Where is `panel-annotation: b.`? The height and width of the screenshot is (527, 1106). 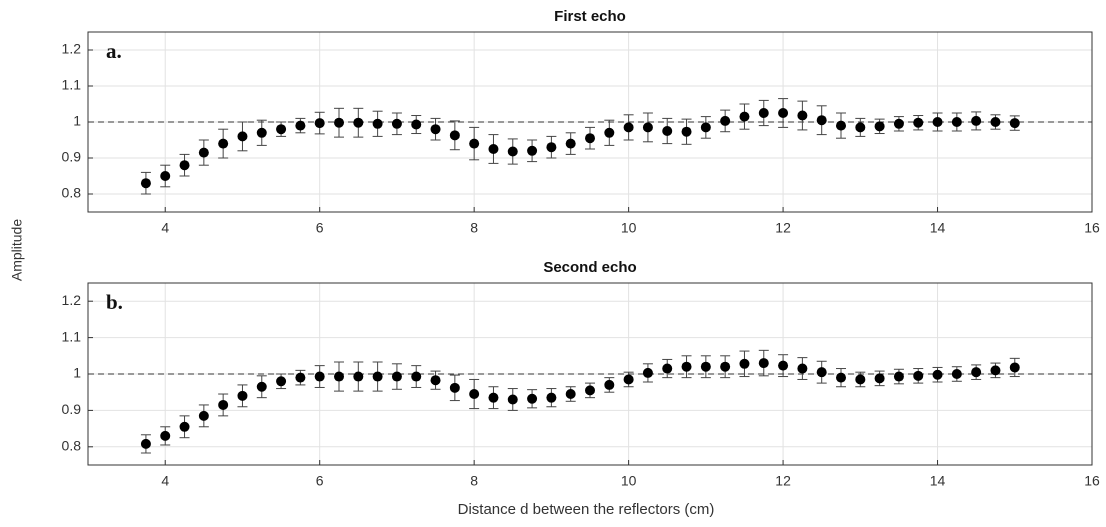 panel-annotation: b. is located at coordinates (114, 302).